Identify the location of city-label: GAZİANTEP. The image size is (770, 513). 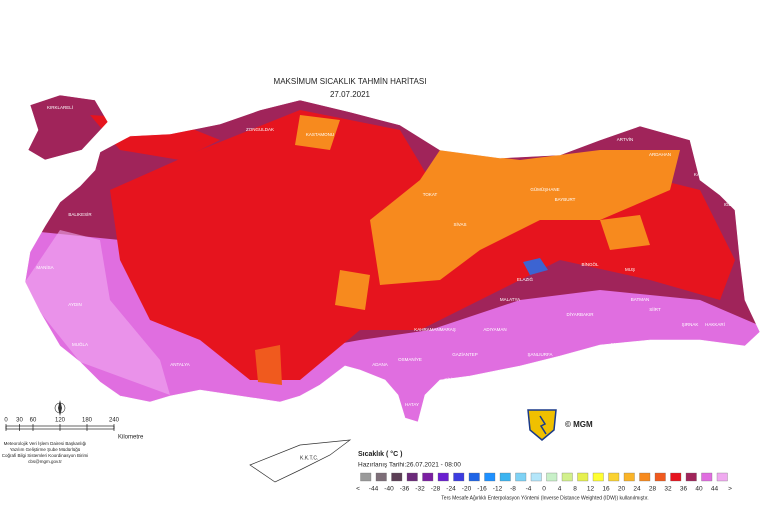
(465, 354).